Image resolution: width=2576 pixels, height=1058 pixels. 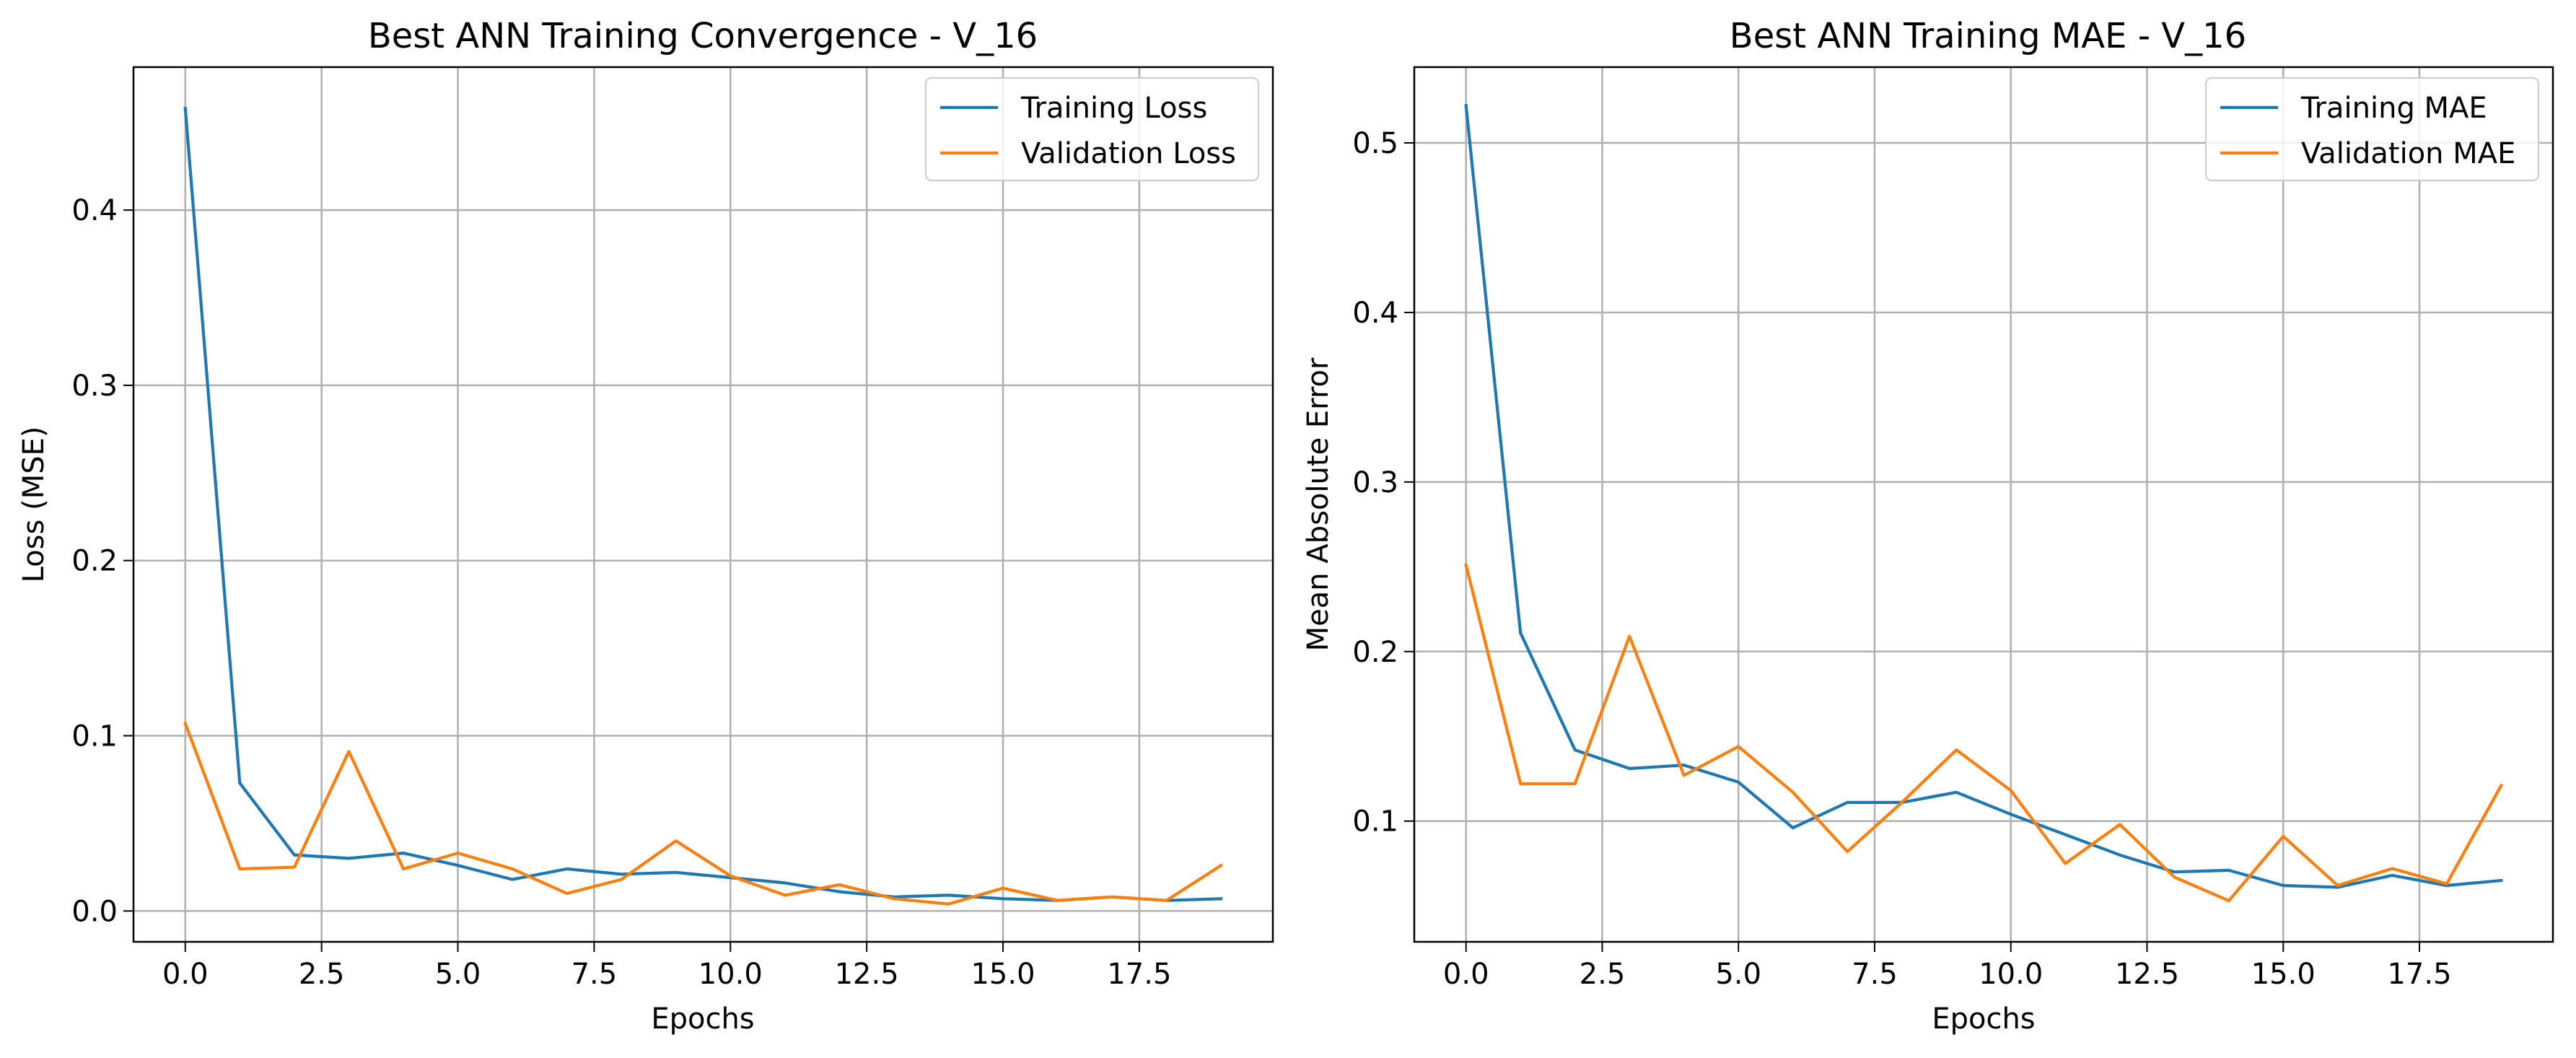 I want to click on y-axis: 0.0 0.1 0.2 0.3 0.4, so click(x=102, y=561).